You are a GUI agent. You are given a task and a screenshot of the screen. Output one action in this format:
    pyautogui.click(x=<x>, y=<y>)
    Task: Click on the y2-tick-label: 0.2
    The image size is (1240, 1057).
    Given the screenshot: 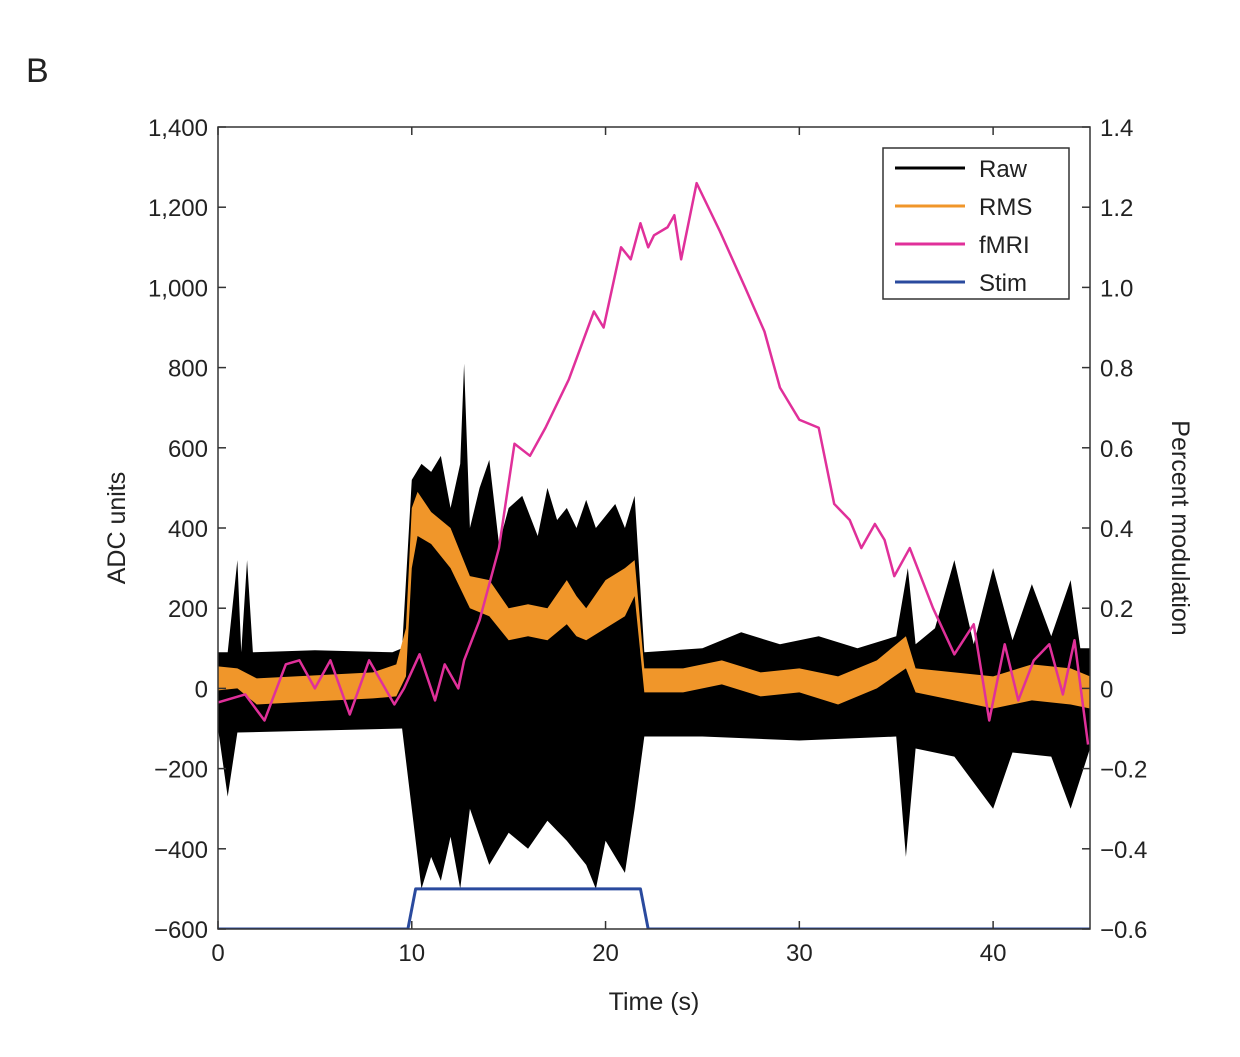 What is the action you would take?
    pyautogui.click(x=1116, y=609)
    